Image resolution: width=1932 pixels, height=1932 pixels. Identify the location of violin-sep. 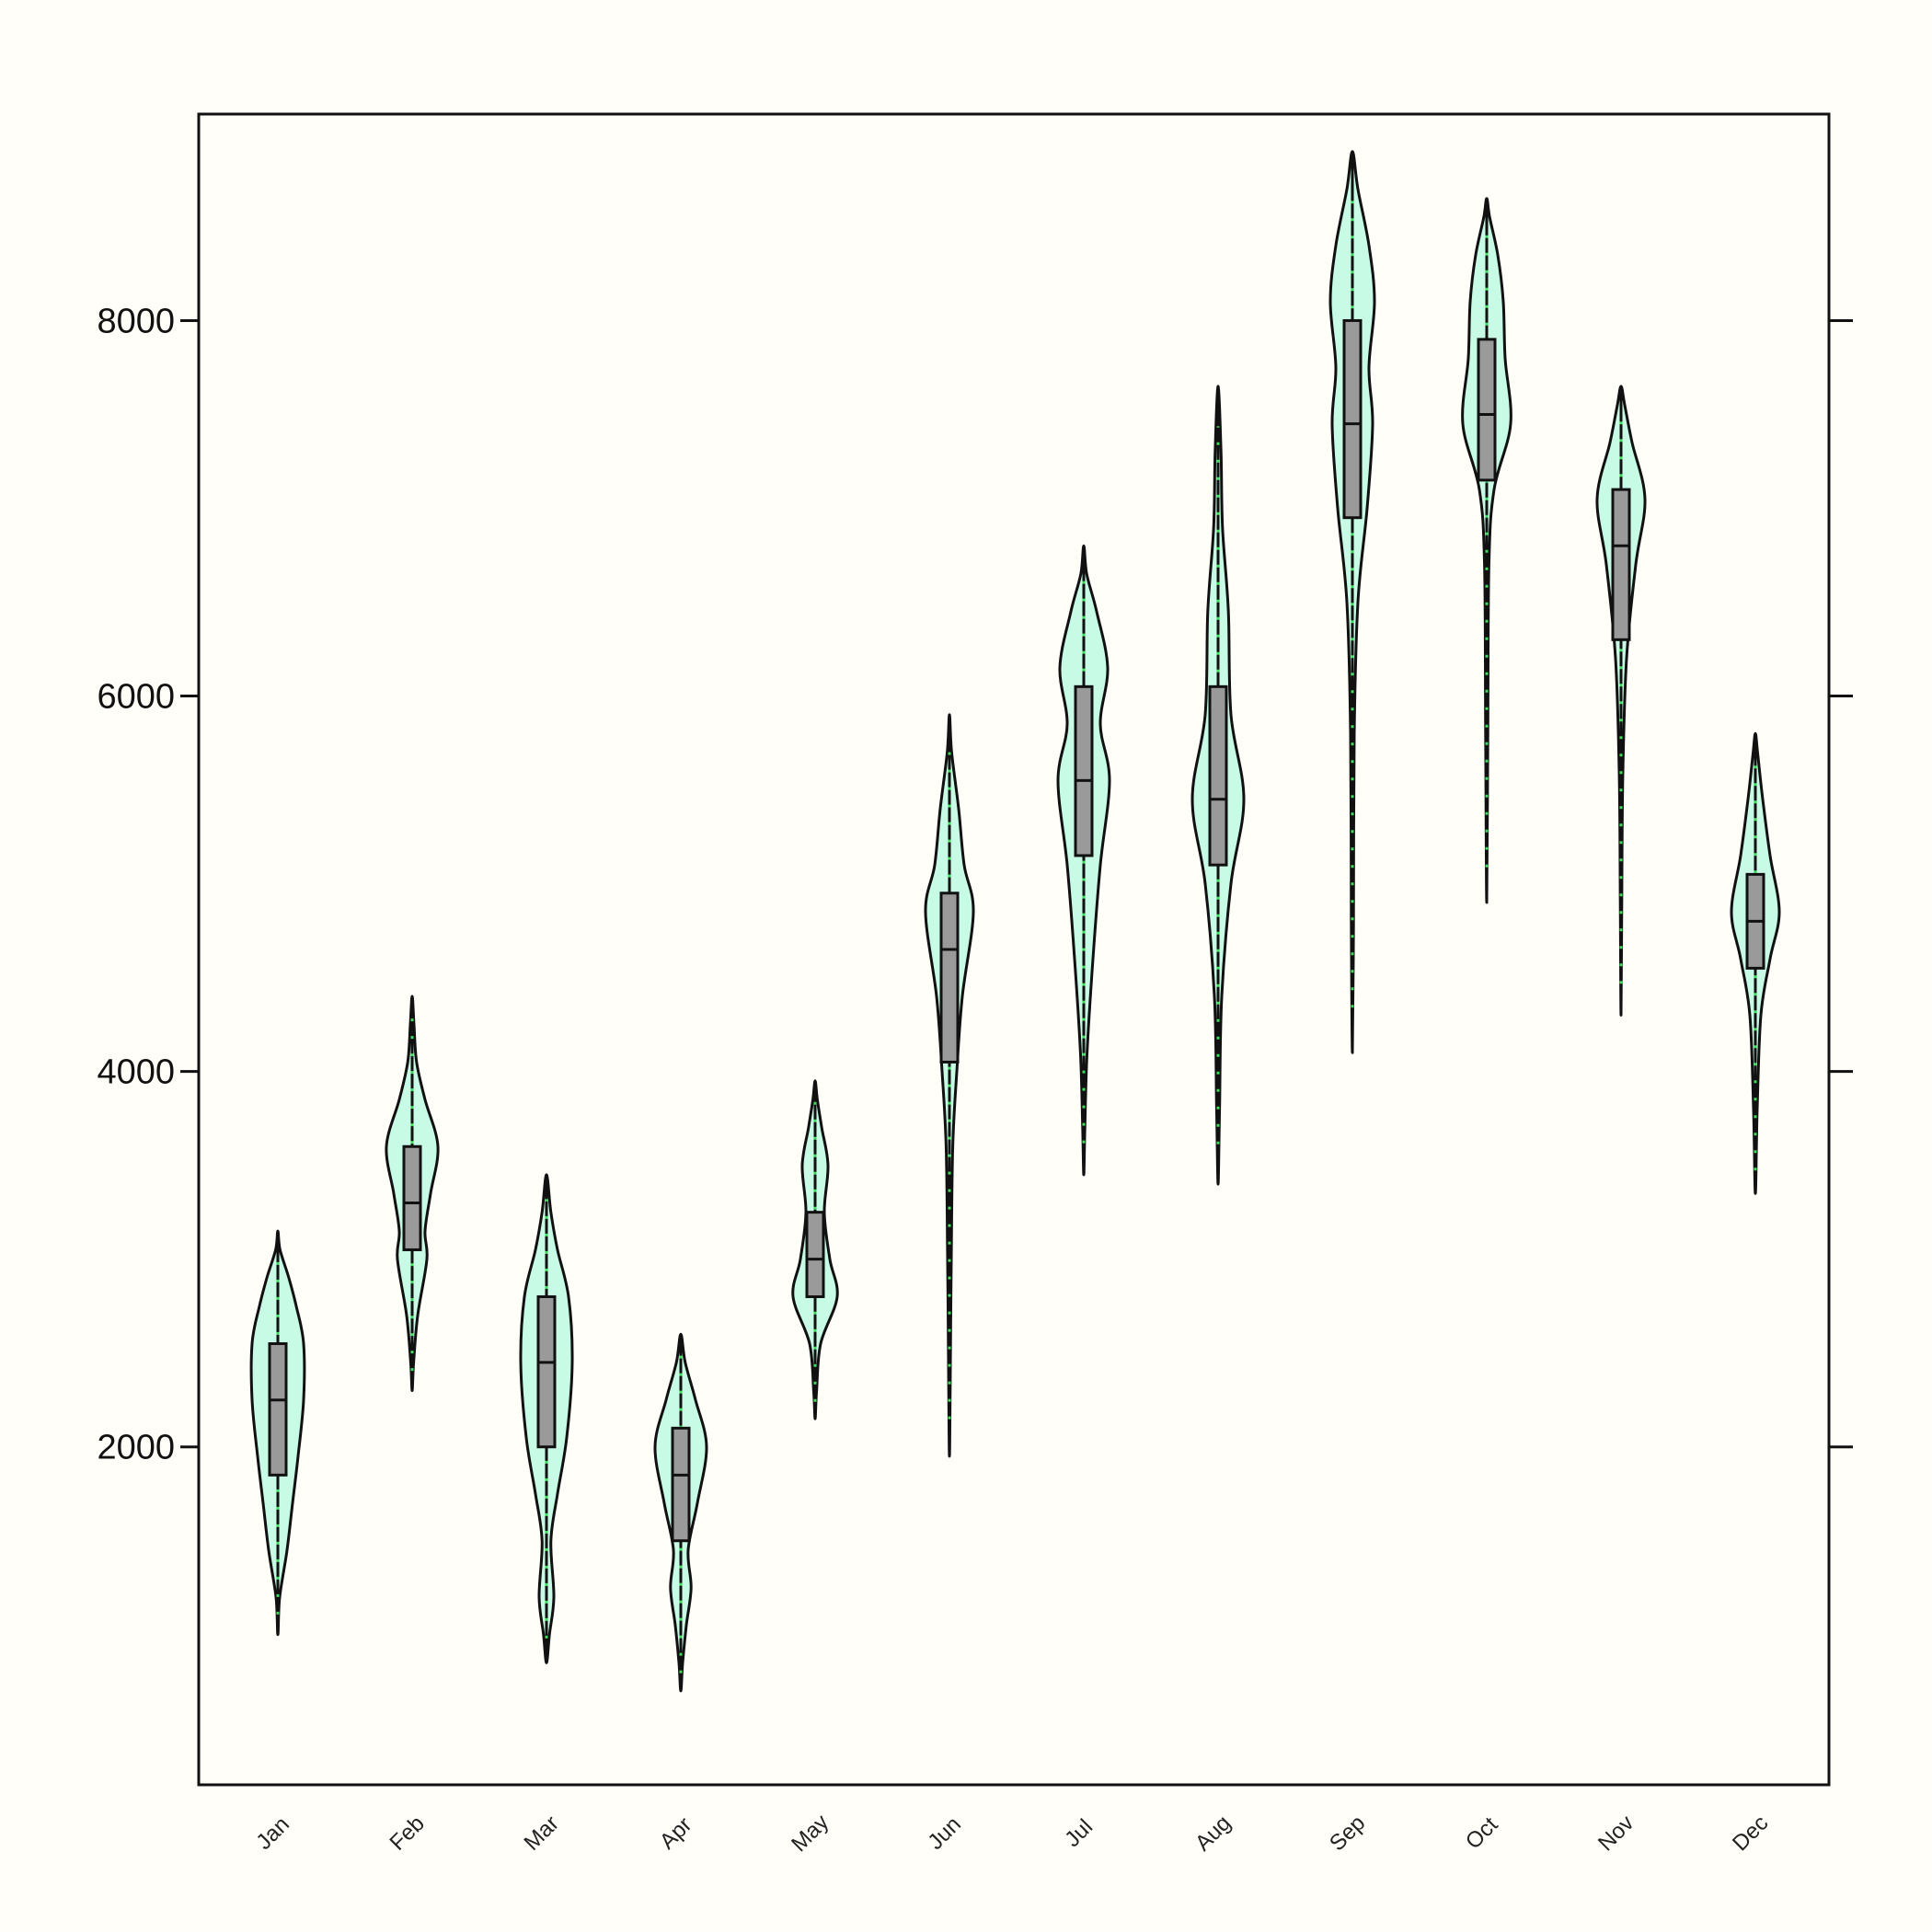
(1352, 602).